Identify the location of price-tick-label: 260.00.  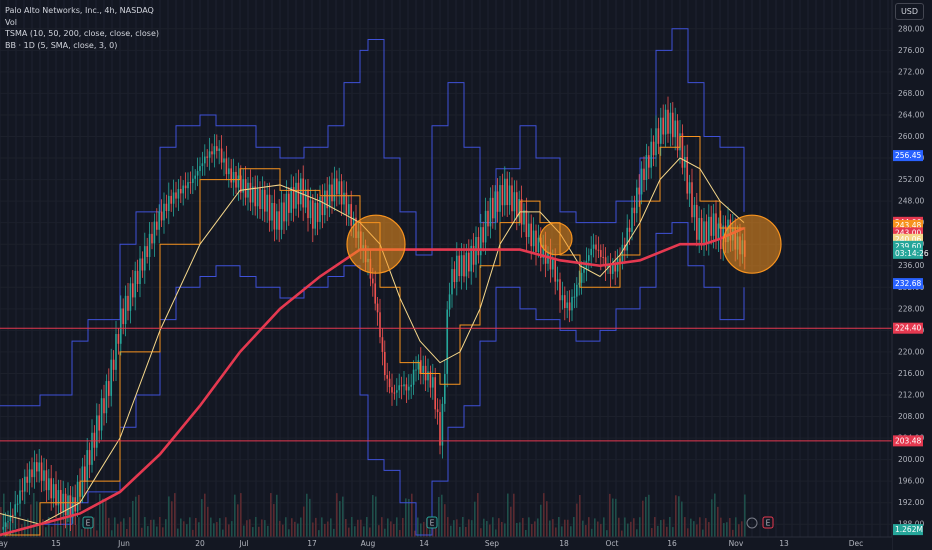
(911, 136).